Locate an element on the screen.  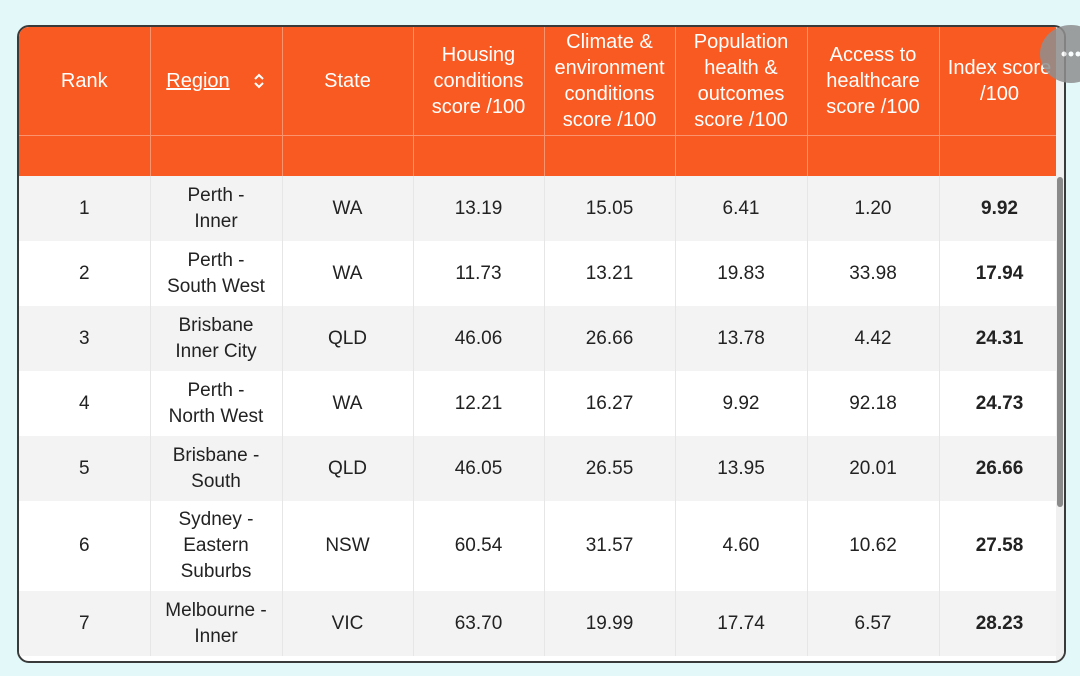
table-cell: 4.60 is located at coordinates (741, 546).